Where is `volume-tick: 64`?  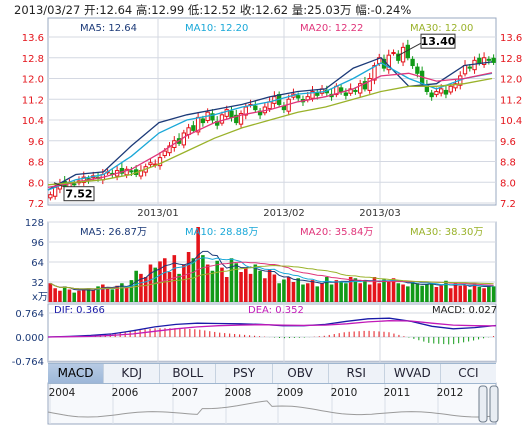 volume-tick: 64 is located at coordinates (37, 263).